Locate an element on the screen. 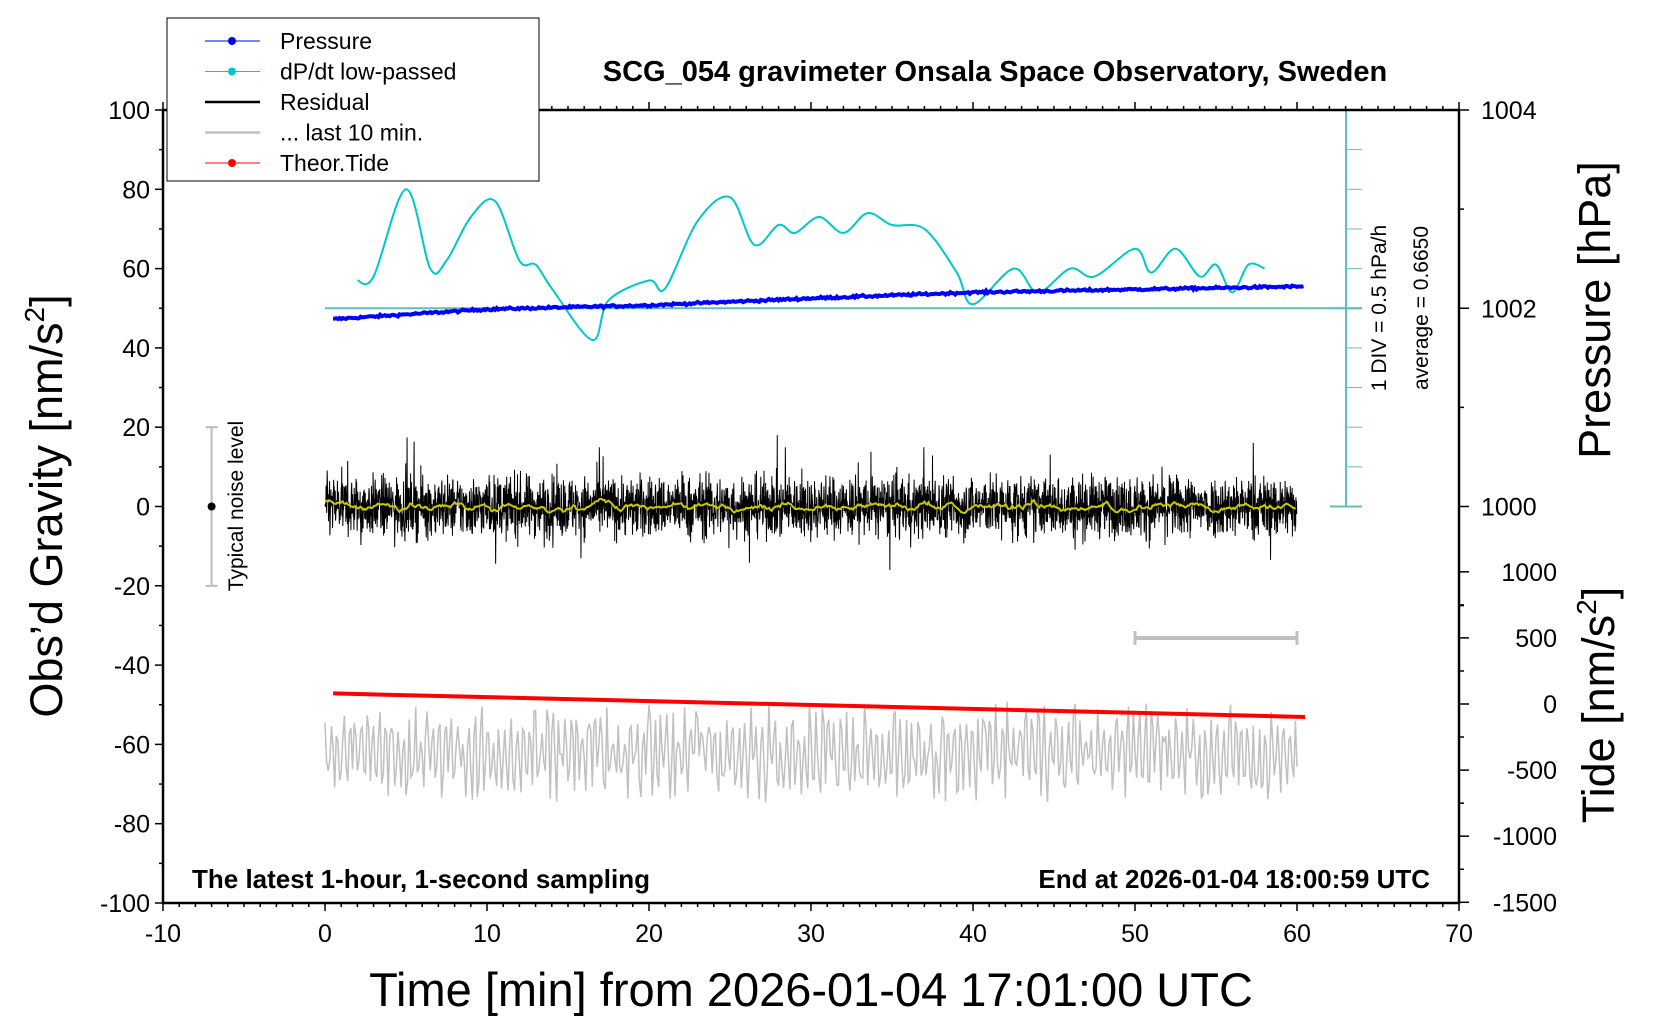 This screenshot has height=1020, width=1660. legend-label: Pressure is located at coordinates (326, 41).